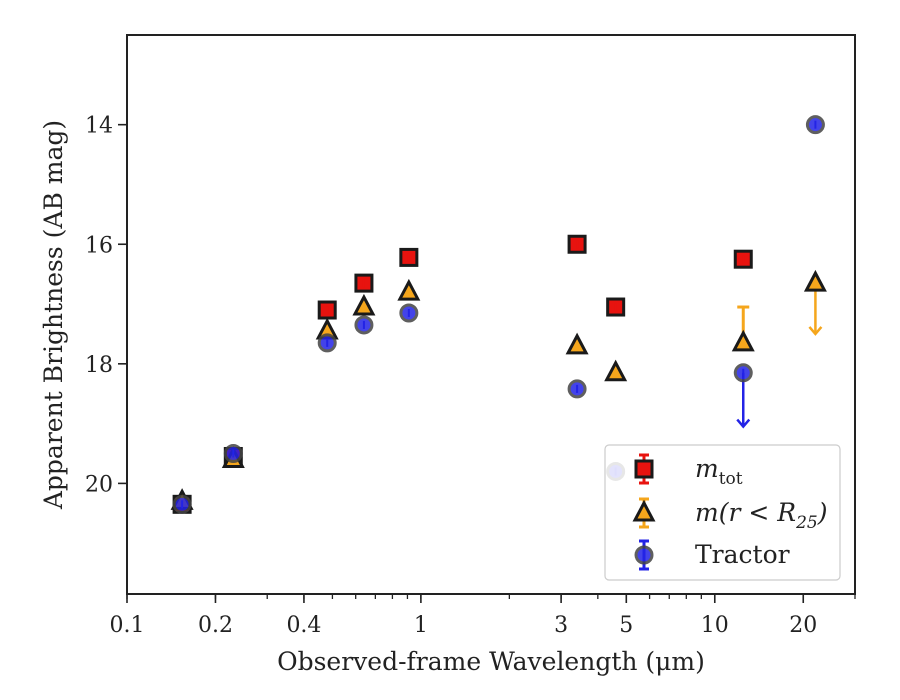  Describe the element at coordinates (303, 625) in the screenshot. I see `x-tick-label: 0.4` at that location.